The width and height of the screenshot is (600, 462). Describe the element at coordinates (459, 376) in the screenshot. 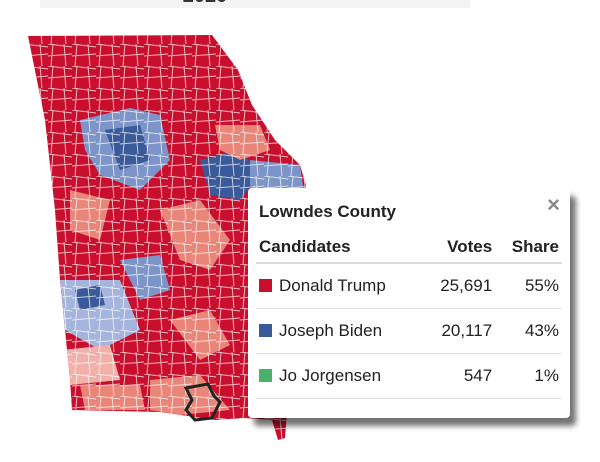

I see `votes-cell: 547` at that location.